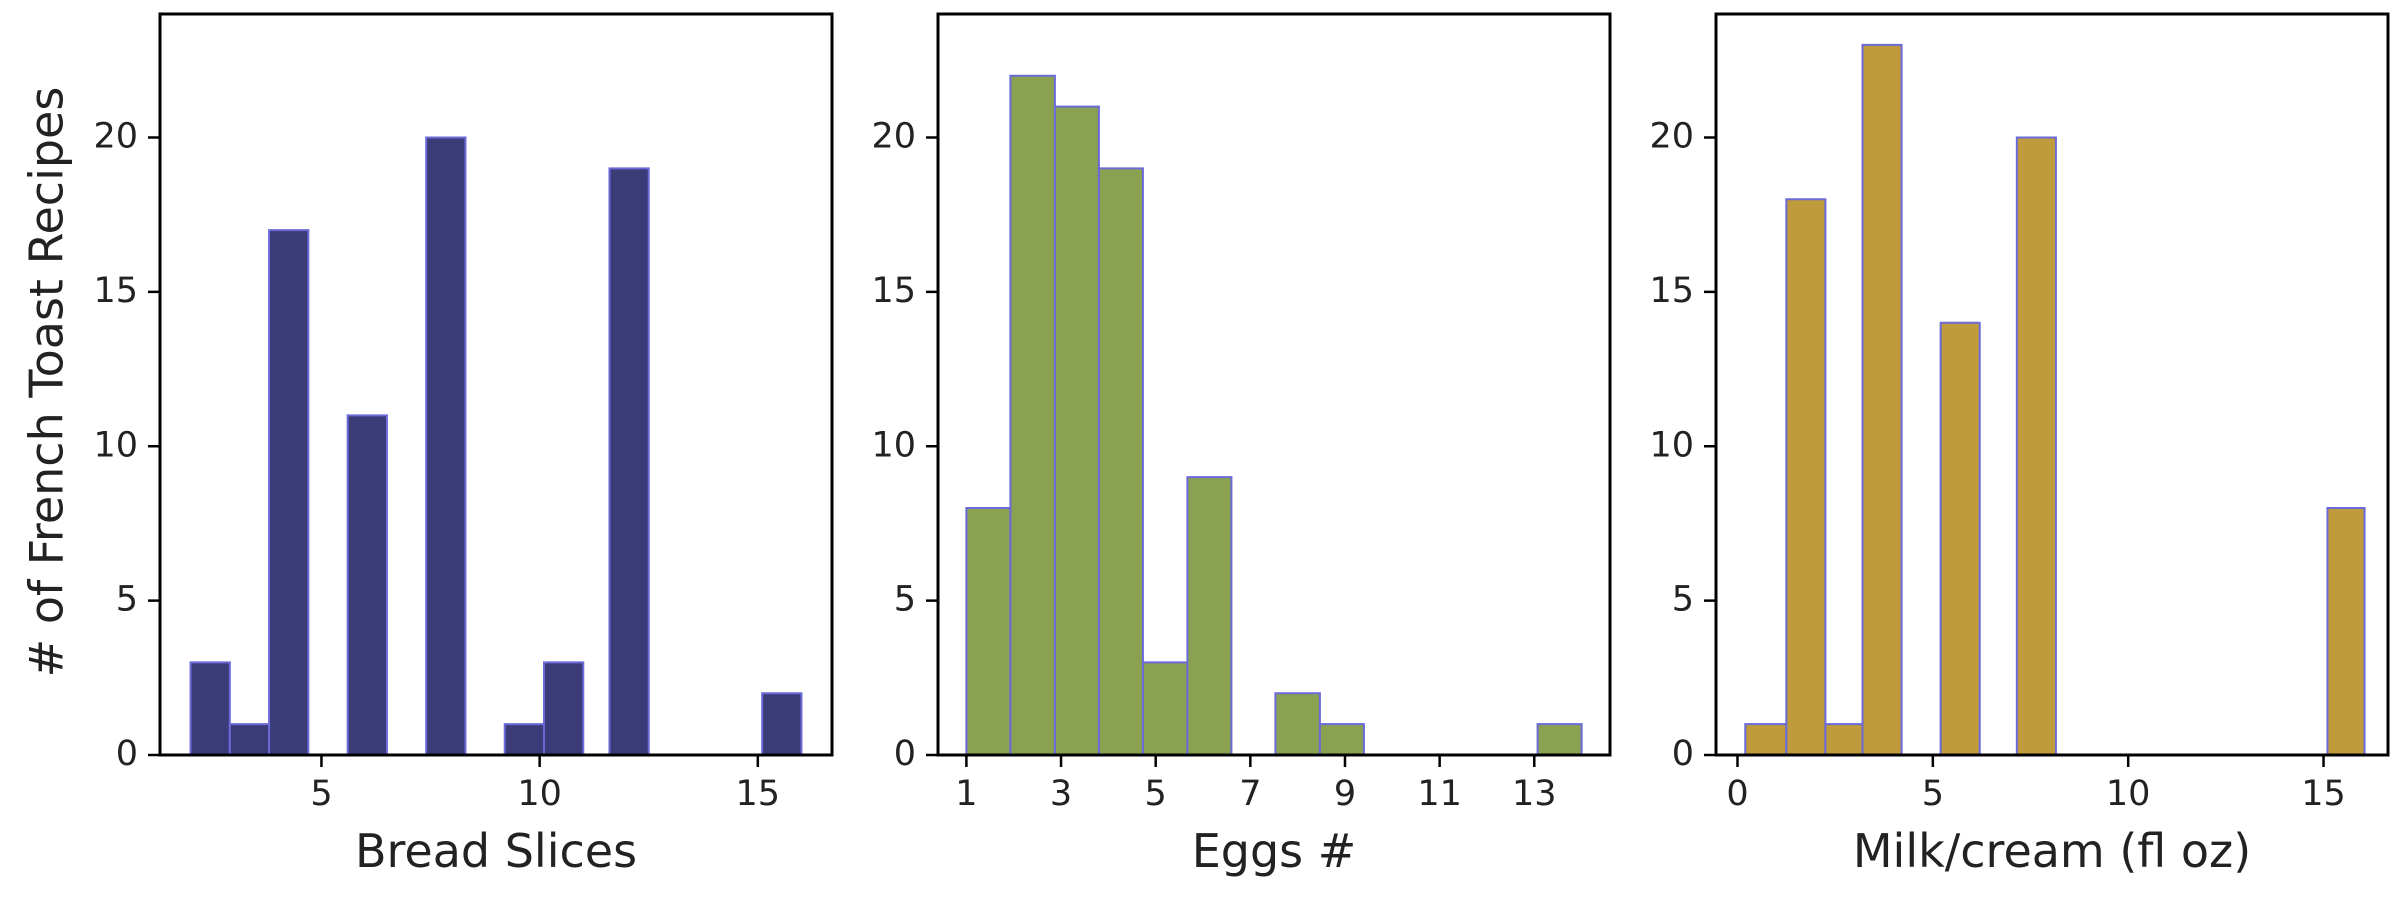 This screenshot has height=900, width=2400. Describe the element at coordinates (1534, 794) in the screenshot. I see `eggs-x-tick-label-13: 13` at that location.